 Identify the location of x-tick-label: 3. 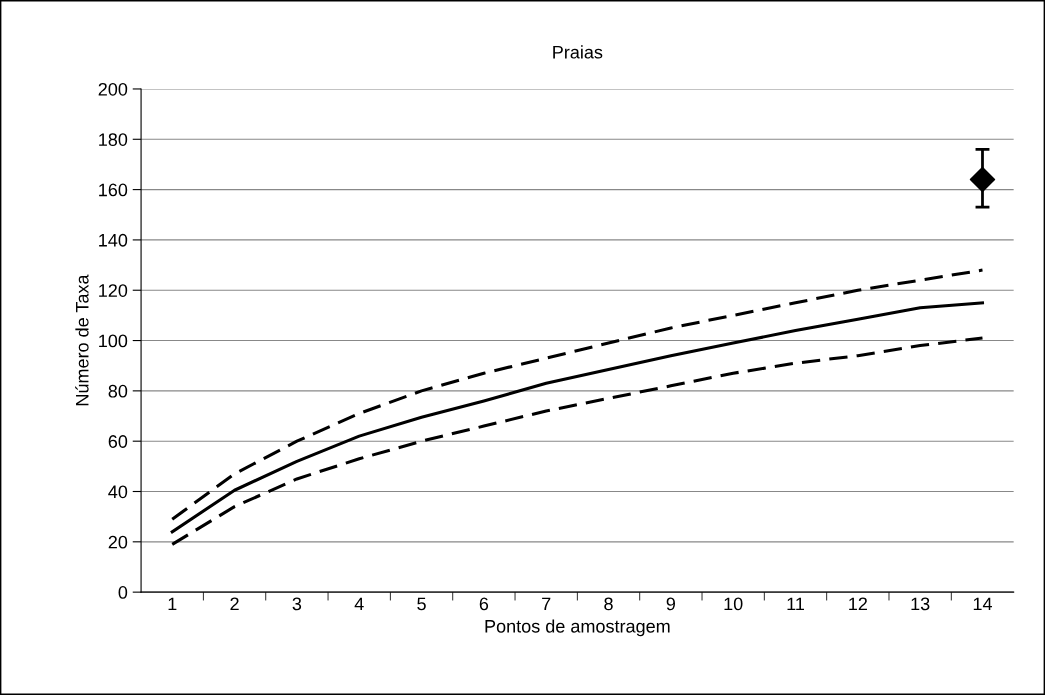
(297, 604).